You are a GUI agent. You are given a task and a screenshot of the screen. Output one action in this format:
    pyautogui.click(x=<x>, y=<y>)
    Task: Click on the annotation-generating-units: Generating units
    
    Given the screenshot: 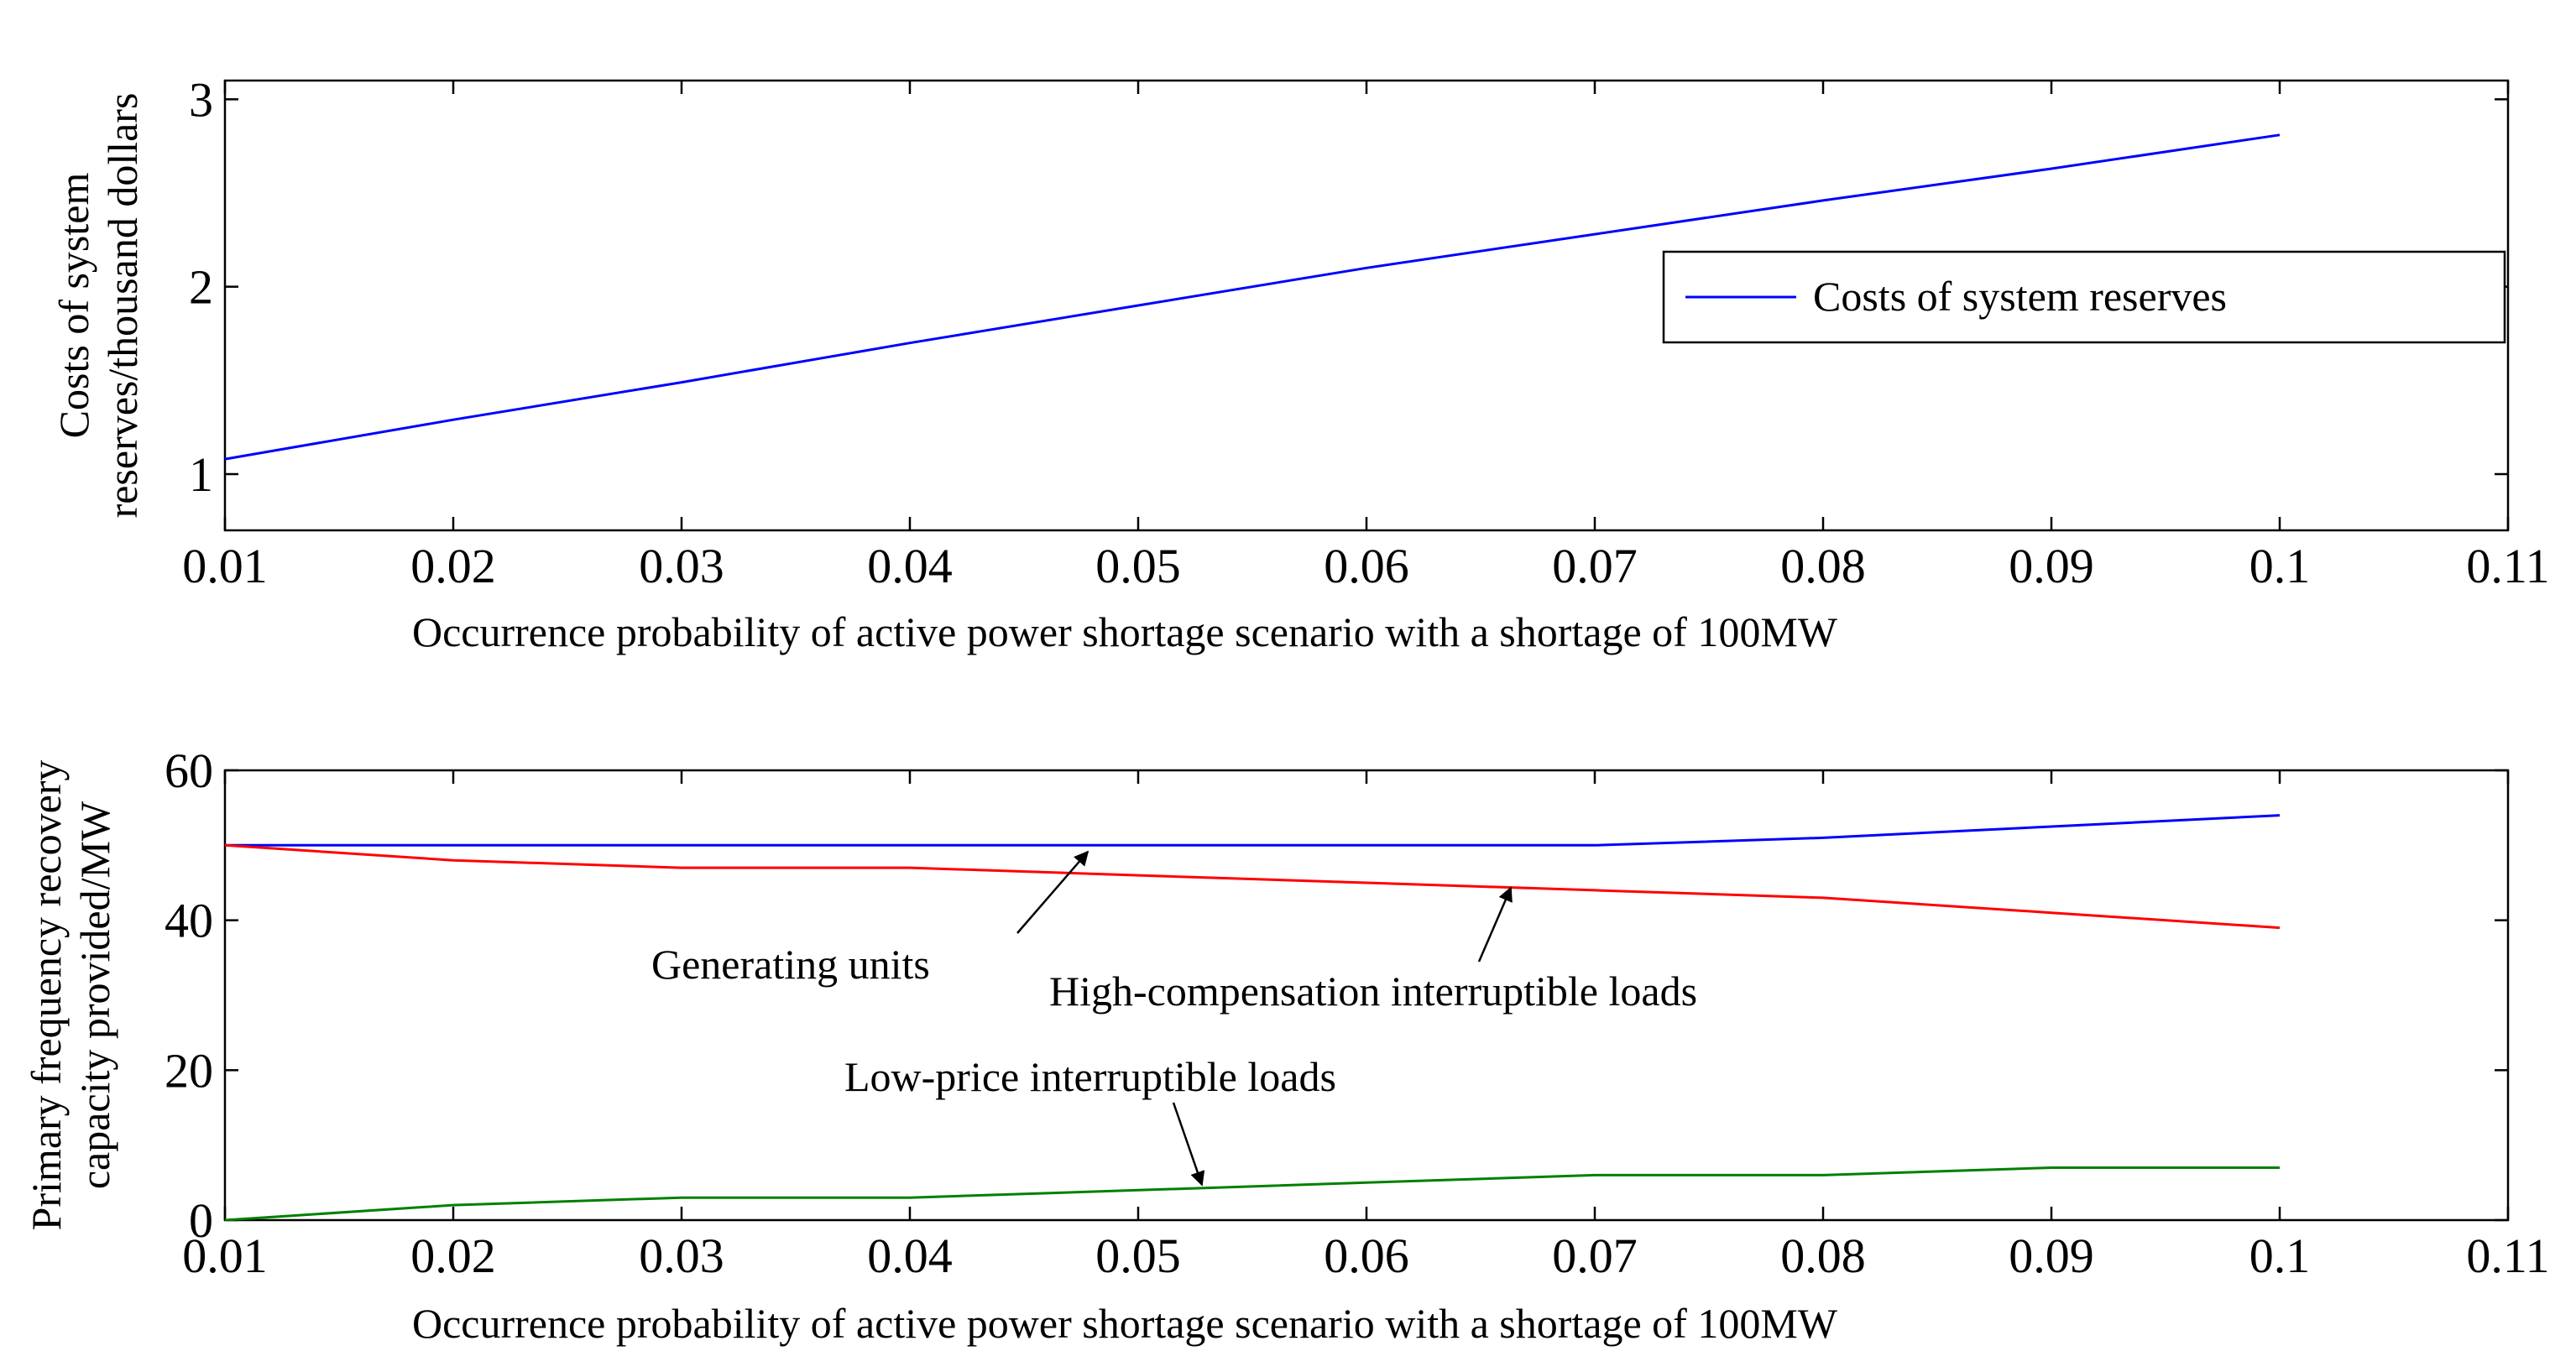 What is the action you would take?
    pyautogui.click(x=790, y=964)
    